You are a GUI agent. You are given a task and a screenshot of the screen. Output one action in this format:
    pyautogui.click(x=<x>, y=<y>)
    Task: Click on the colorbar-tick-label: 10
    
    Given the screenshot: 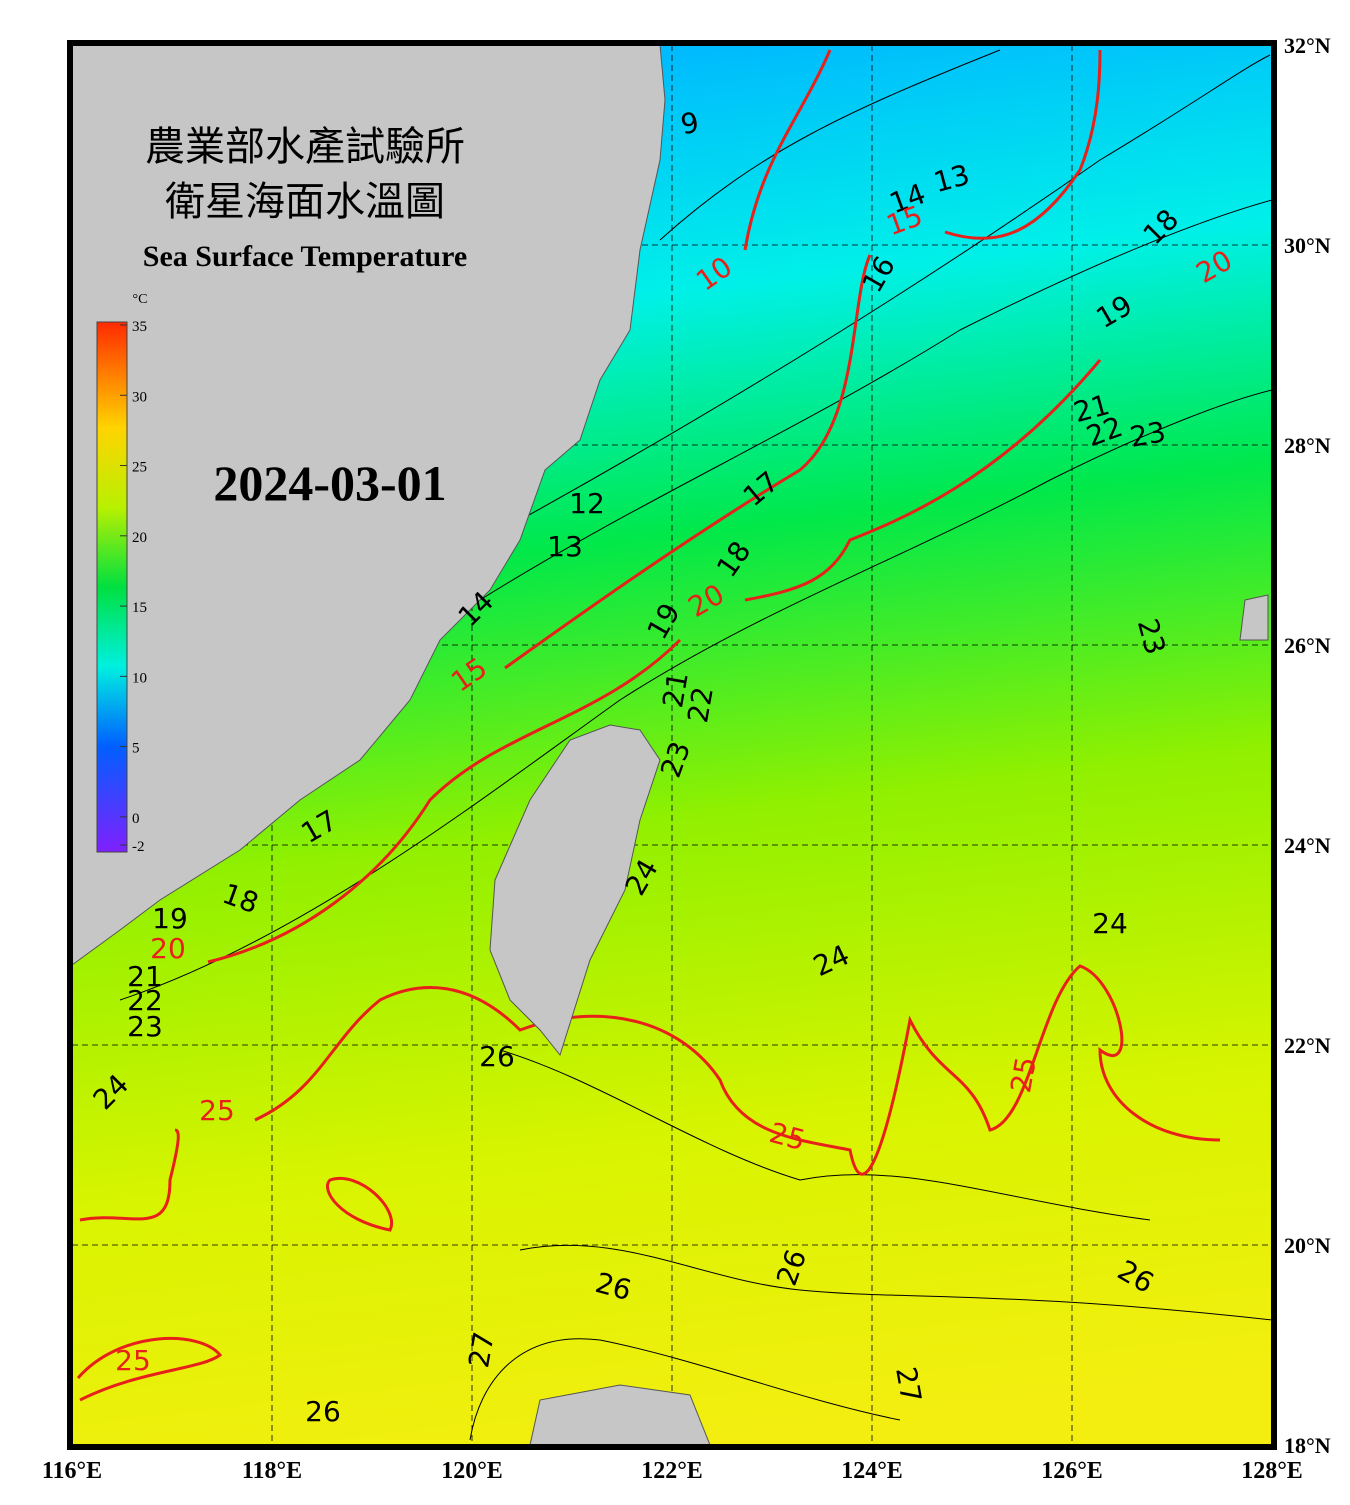 What is the action you would take?
    pyautogui.click(x=139, y=678)
    